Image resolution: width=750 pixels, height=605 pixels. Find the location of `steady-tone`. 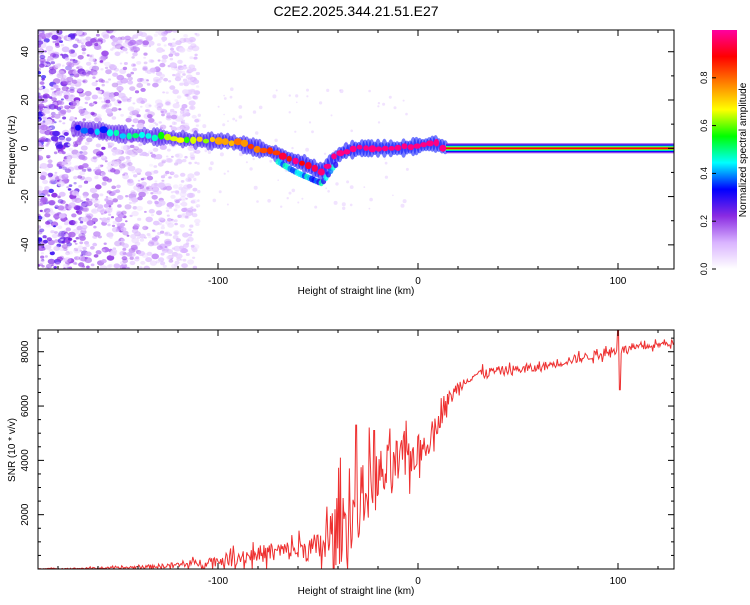

steady-tone is located at coordinates (560, 148).